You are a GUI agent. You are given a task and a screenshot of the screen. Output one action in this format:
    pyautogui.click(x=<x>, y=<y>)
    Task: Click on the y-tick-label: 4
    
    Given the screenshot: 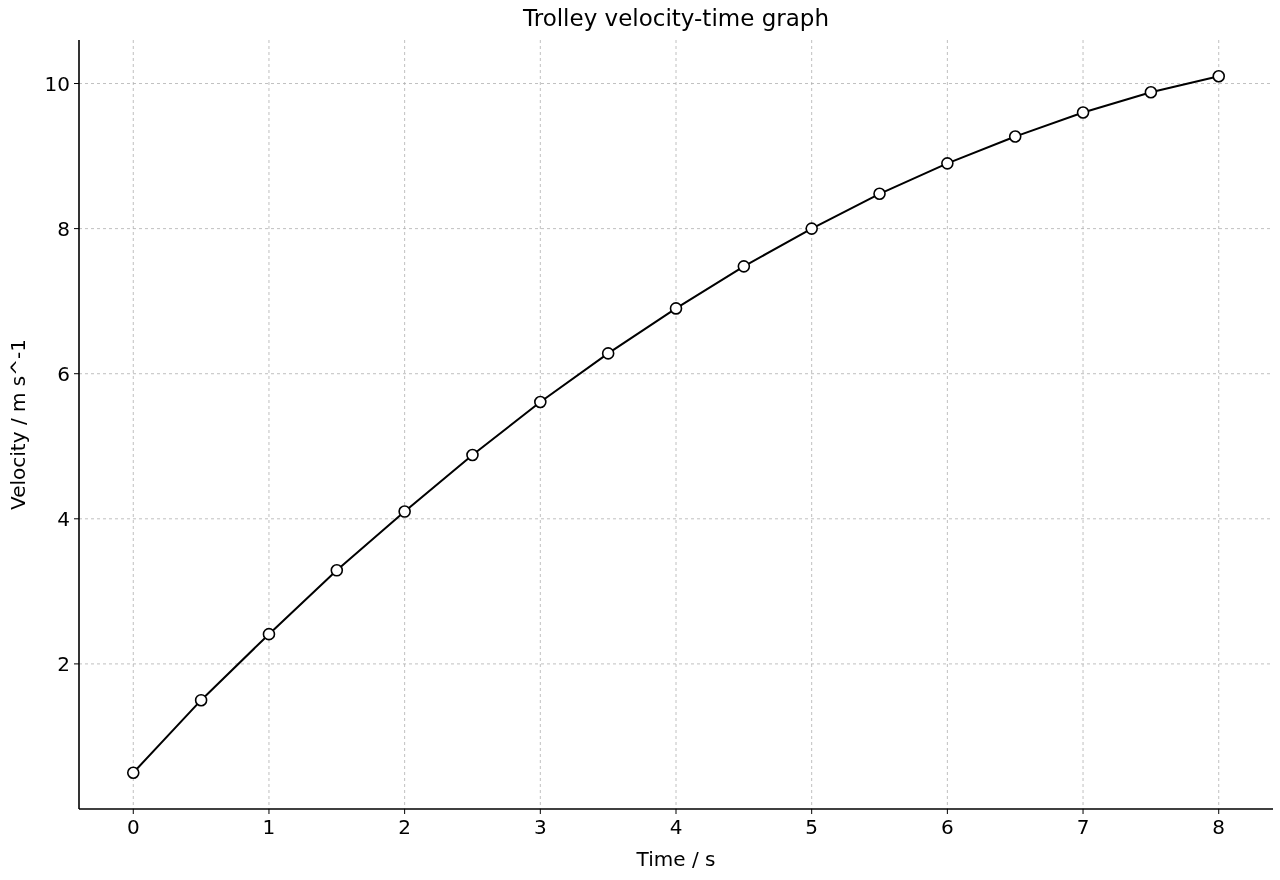 What is the action you would take?
    pyautogui.click(x=63, y=518)
    